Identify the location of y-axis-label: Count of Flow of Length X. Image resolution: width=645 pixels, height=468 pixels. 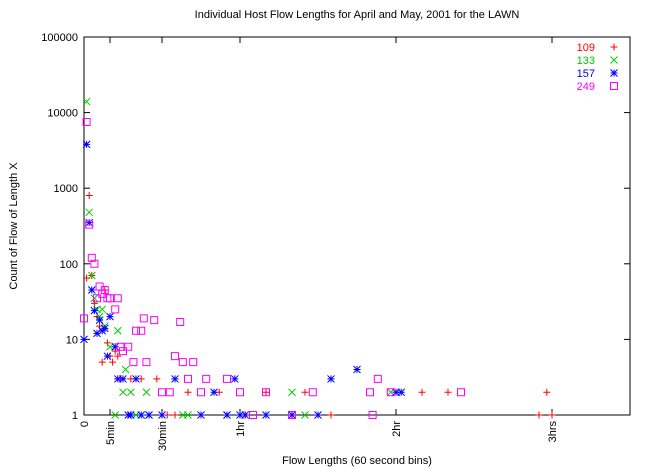
(14, 226).